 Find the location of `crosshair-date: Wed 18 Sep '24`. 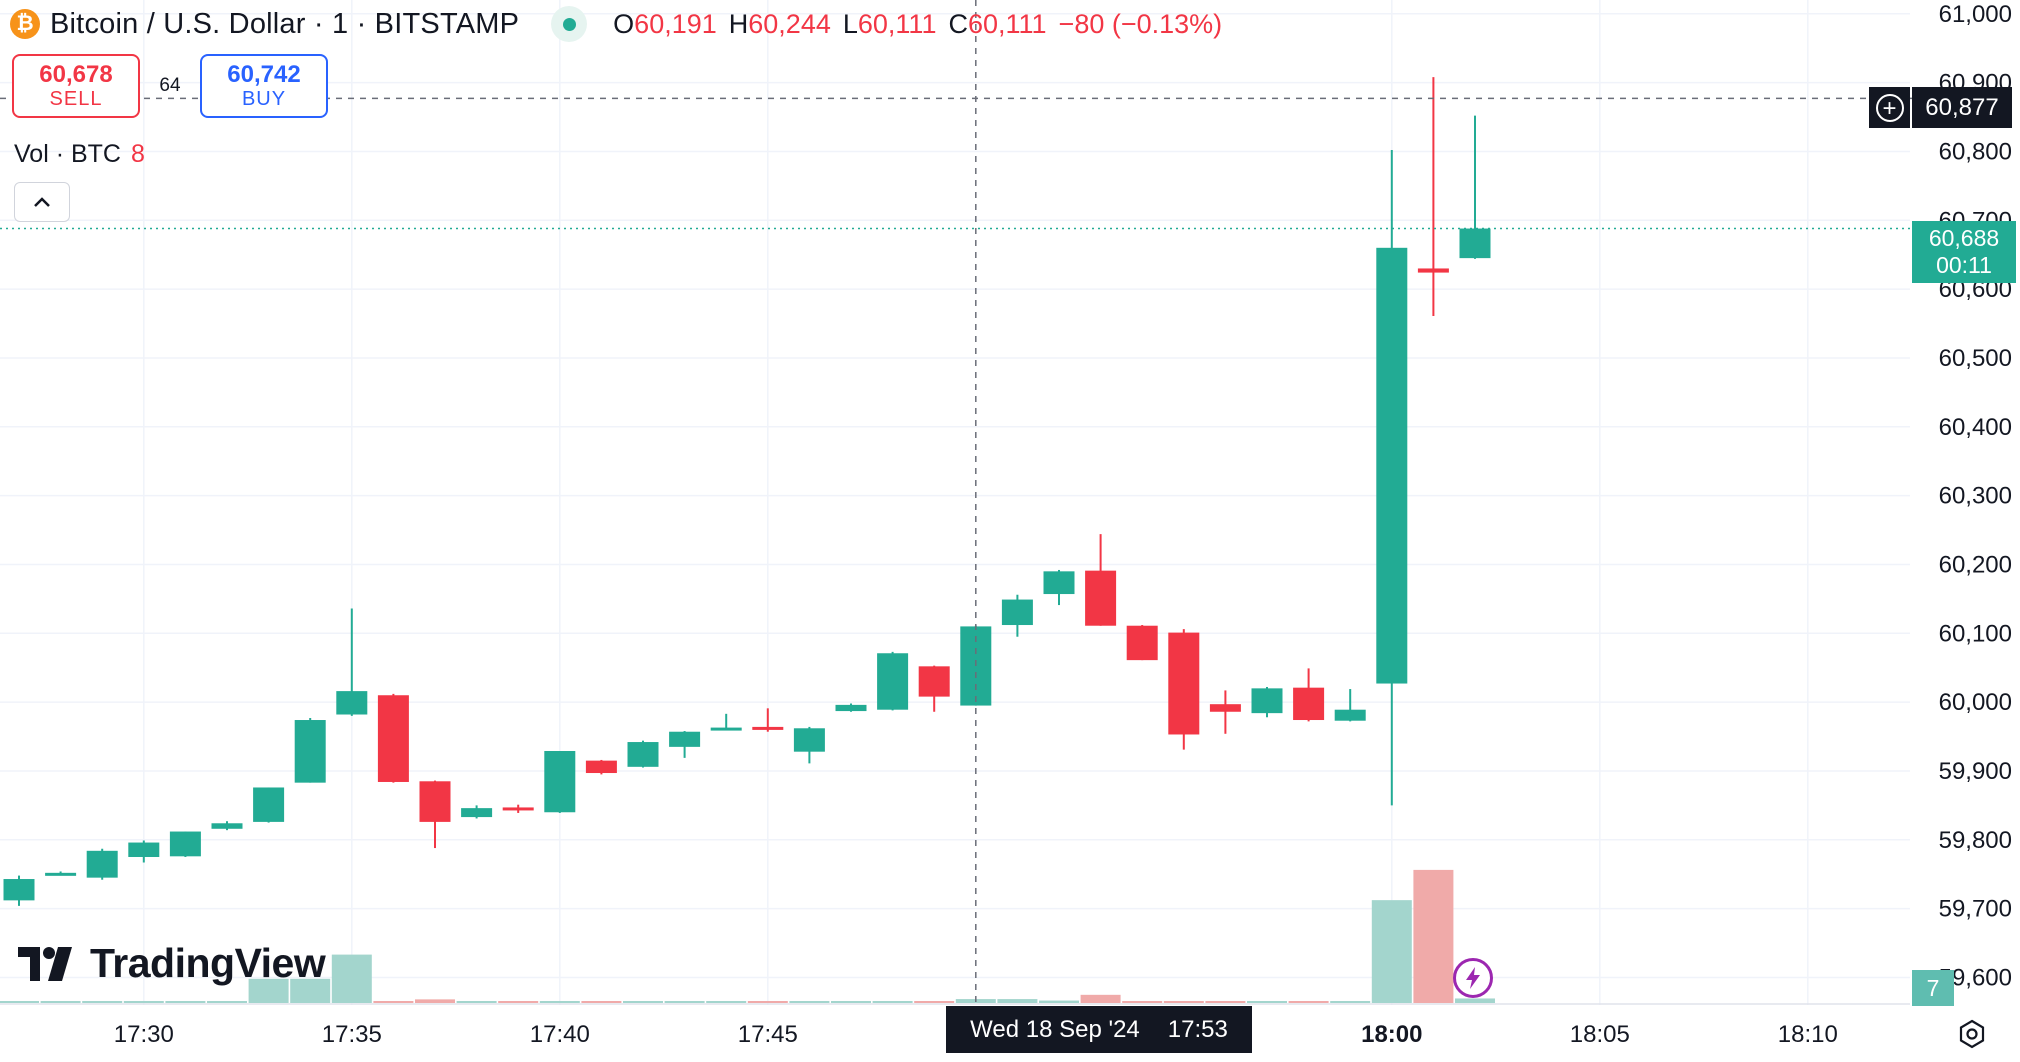

crosshair-date: Wed 18 Sep '24 is located at coordinates (1055, 1029).